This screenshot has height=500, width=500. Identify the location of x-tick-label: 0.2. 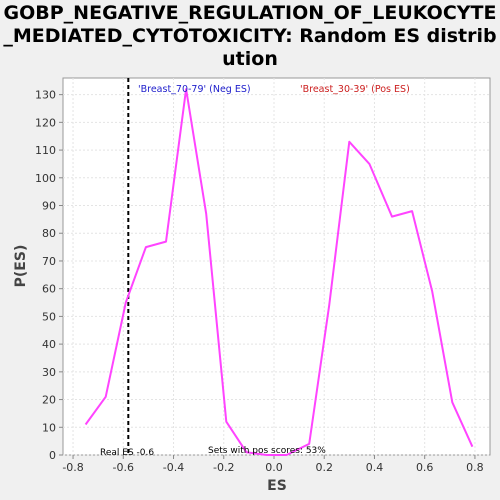
(324, 467).